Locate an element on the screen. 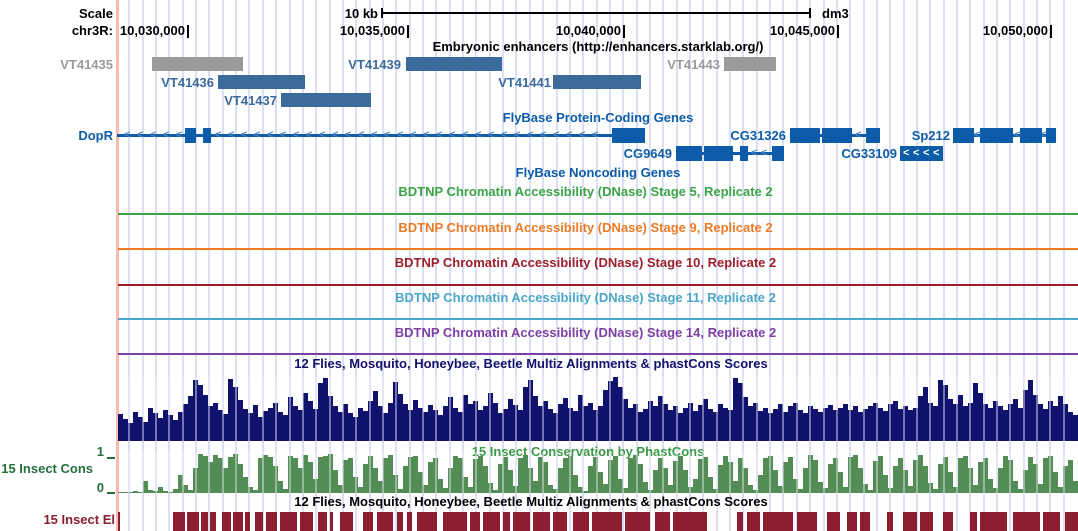 The width and height of the screenshot is (1078, 531). gene-label: CG31326 is located at coordinates (758, 135).